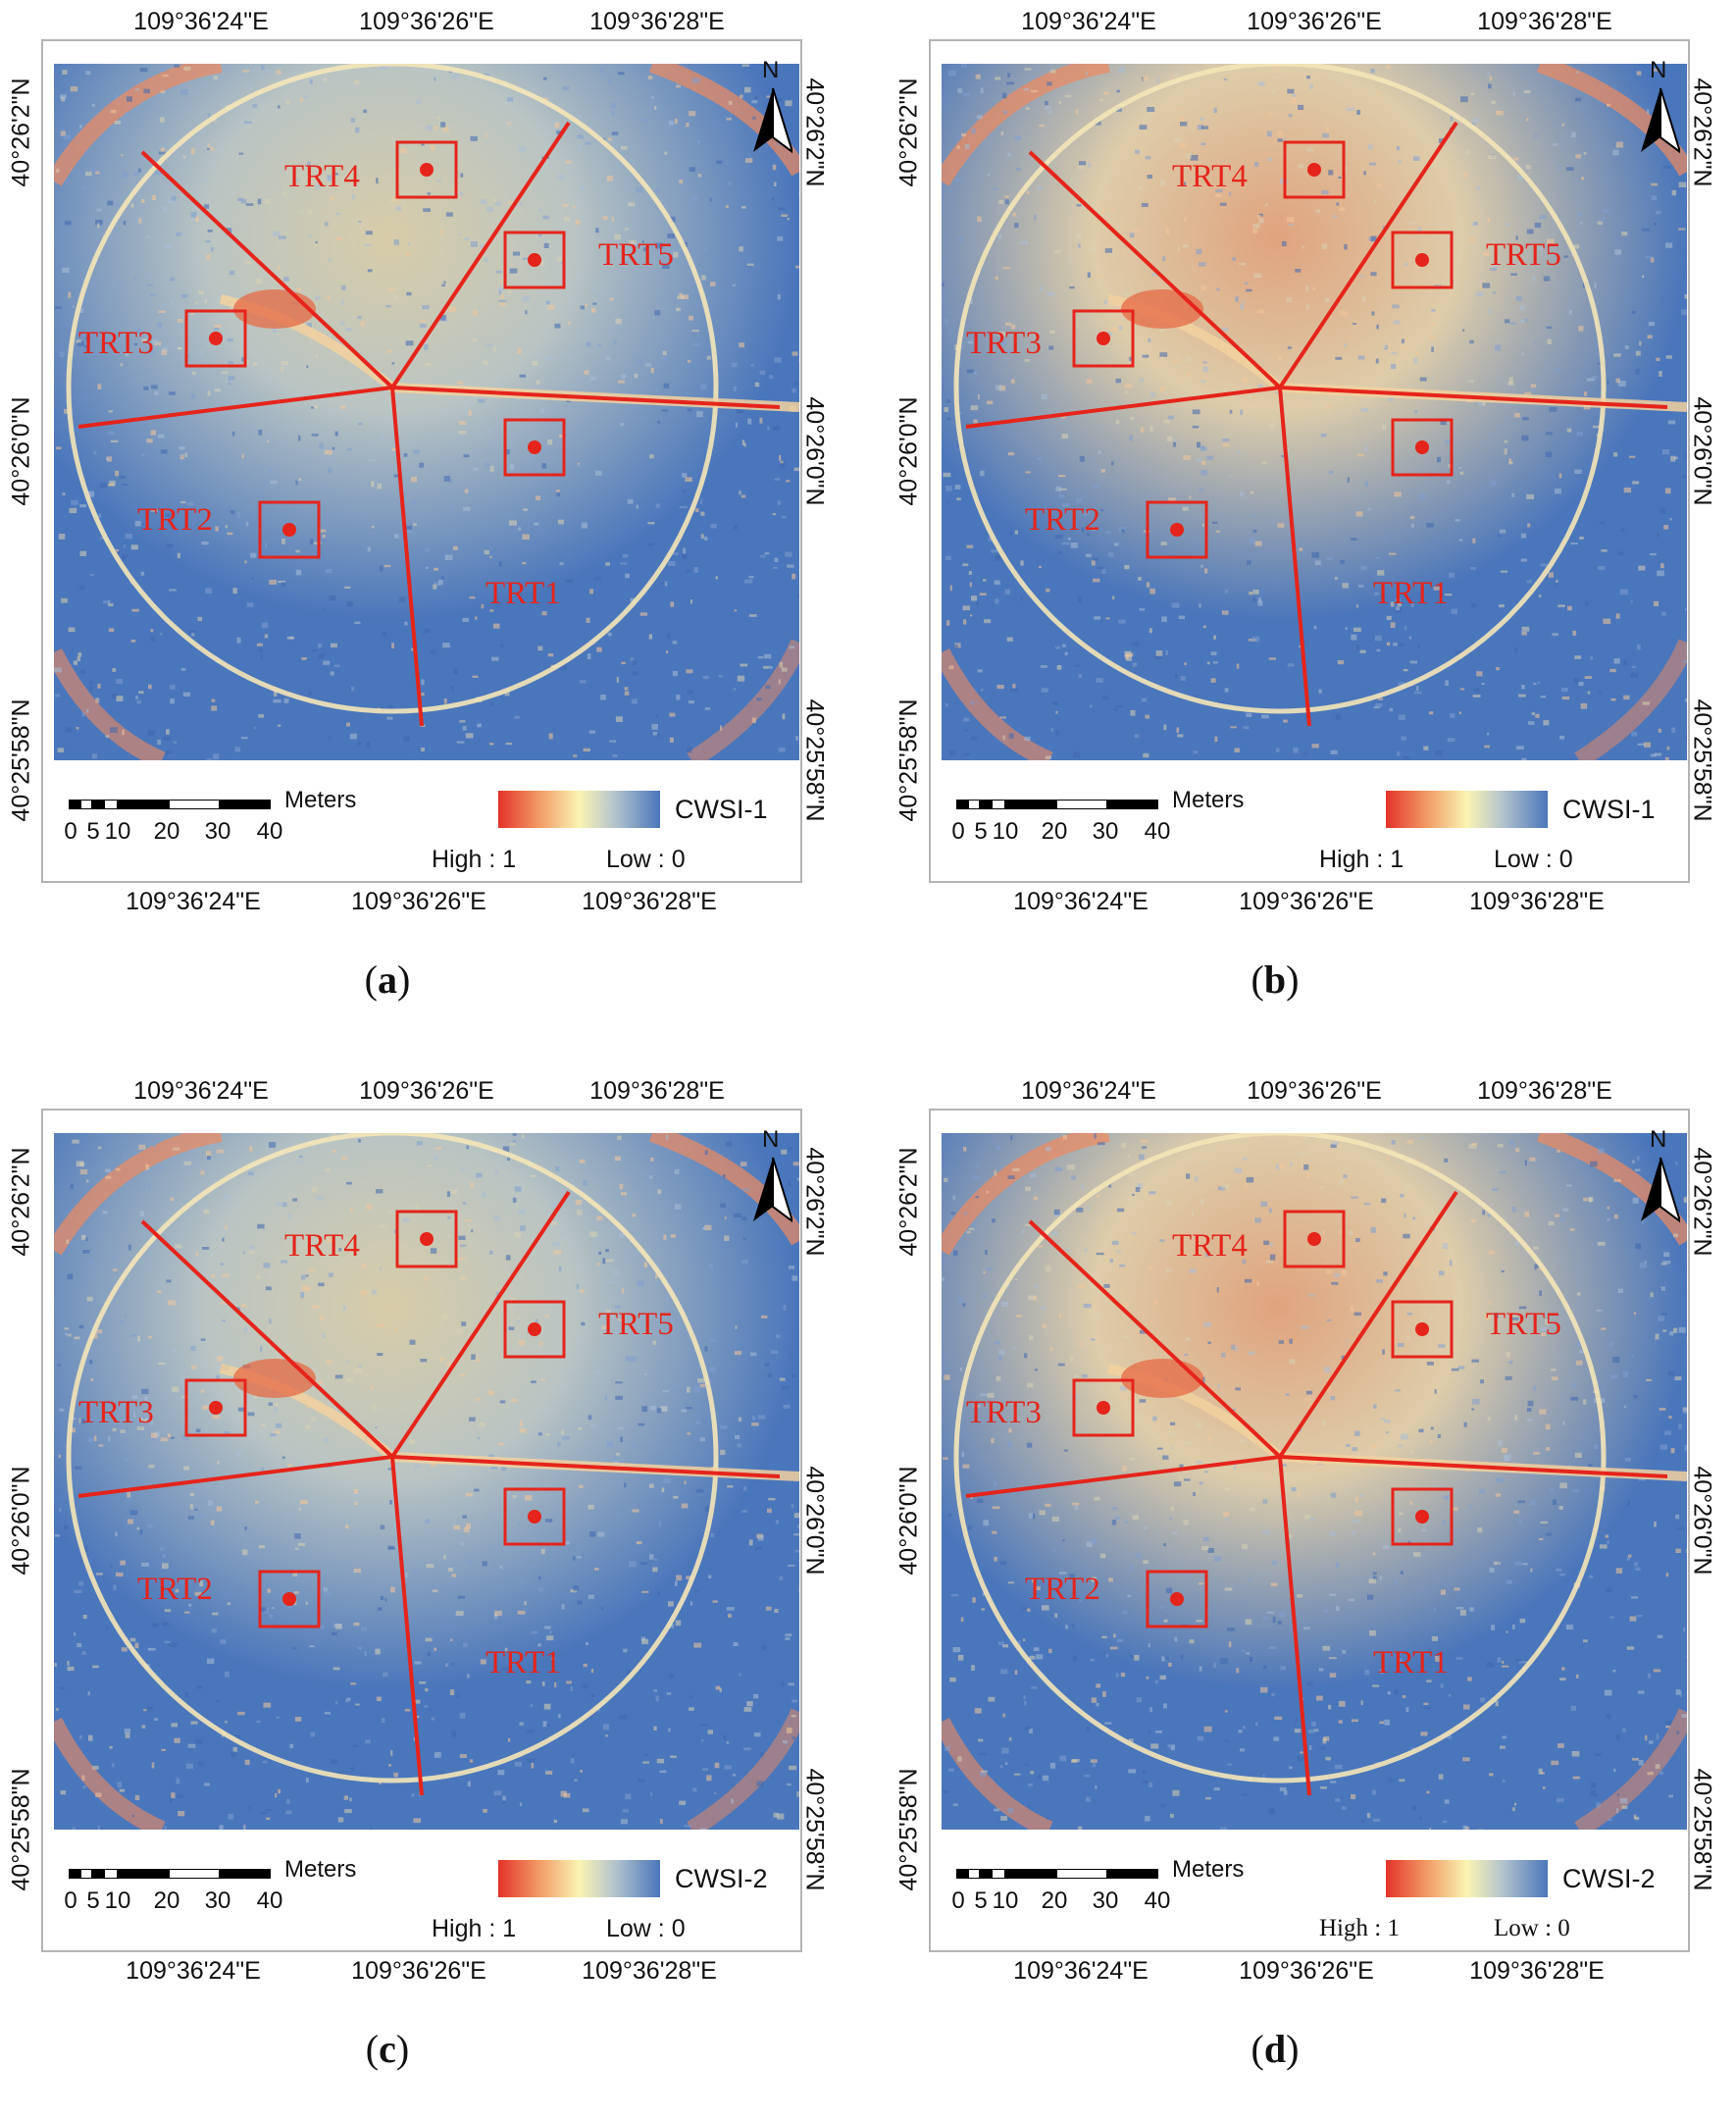 Image resolution: width=1736 pixels, height=2119 pixels. Describe the element at coordinates (419, 1971) in the screenshot. I see `longitude-label-bottom: 109°36'26"E` at that location.